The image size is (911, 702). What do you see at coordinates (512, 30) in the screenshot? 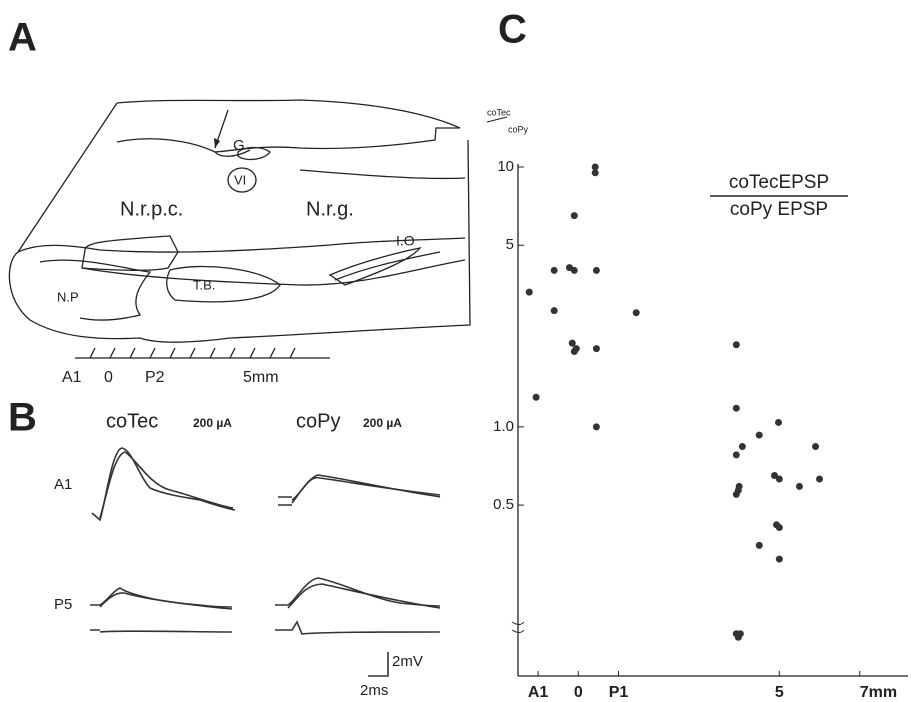
I see `panel-label: C` at bounding box center [512, 30].